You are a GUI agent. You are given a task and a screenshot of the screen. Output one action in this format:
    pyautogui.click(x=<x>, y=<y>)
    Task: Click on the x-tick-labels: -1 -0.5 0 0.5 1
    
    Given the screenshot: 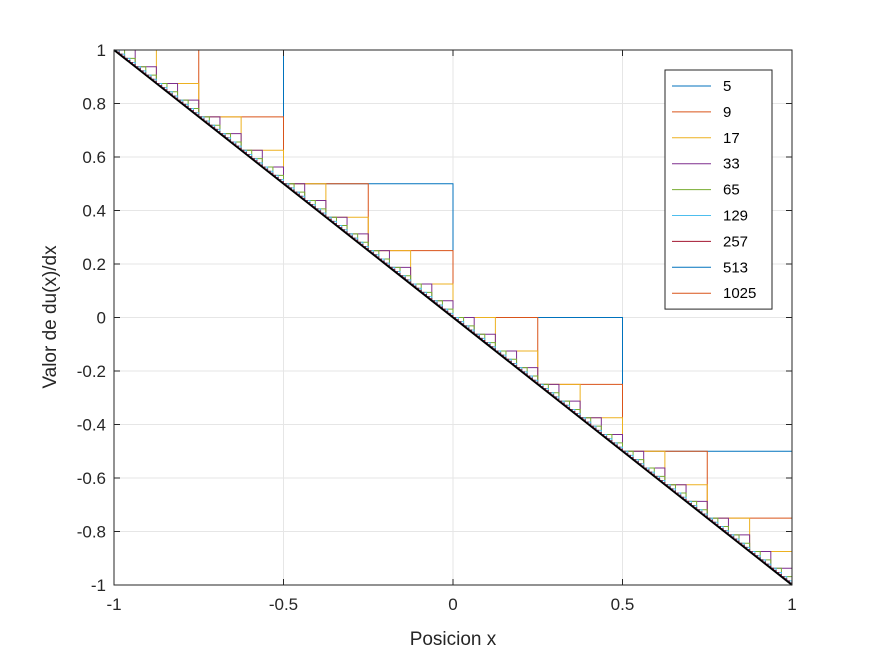 What is the action you would take?
    pyautogui.click(x=451, y=604)
    